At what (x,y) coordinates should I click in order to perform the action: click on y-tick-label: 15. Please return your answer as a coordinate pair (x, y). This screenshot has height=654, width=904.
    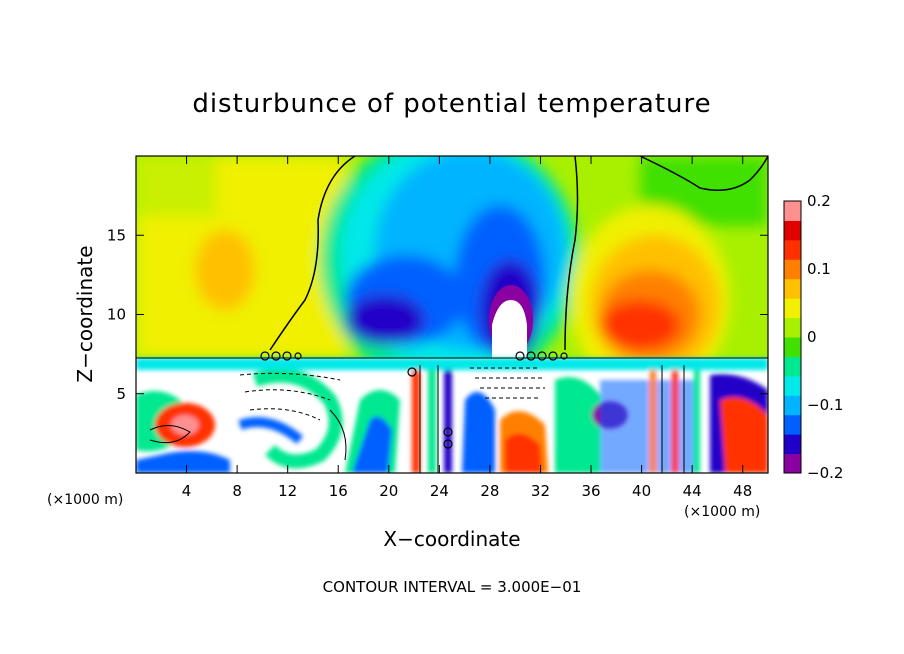
    Looking at the image, I should click on (116, 235).